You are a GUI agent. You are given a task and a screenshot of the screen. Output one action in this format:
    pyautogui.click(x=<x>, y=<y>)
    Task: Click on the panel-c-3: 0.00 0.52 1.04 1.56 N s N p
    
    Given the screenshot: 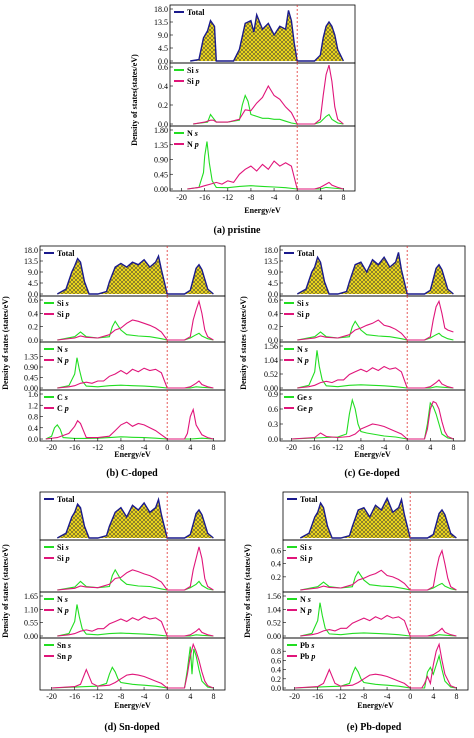 What is the action you would take?
    pyautogui.click(x=365, y=367)
    